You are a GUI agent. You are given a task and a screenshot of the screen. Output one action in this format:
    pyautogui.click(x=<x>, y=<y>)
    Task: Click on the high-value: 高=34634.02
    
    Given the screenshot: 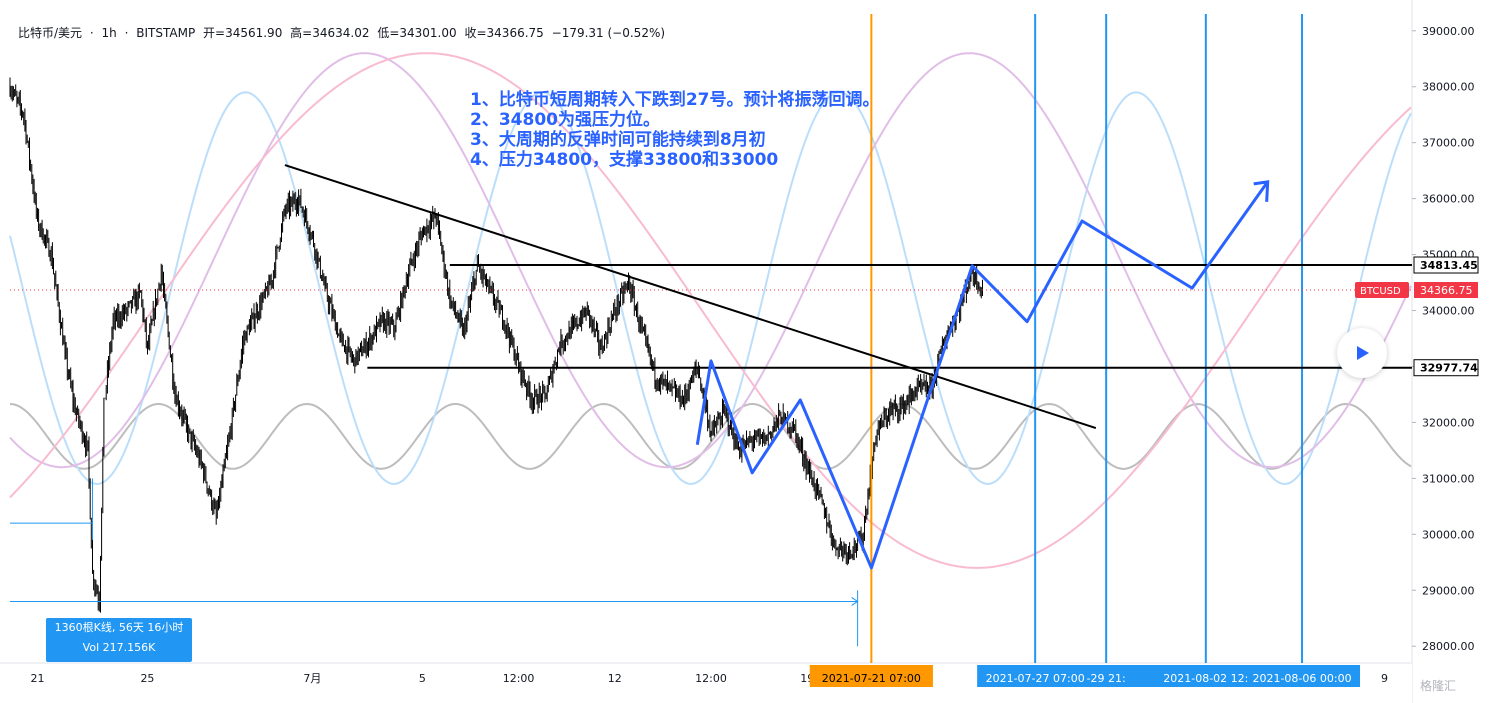 What is the action you would take?
    pyautogui.click(x=330, y=33)
    